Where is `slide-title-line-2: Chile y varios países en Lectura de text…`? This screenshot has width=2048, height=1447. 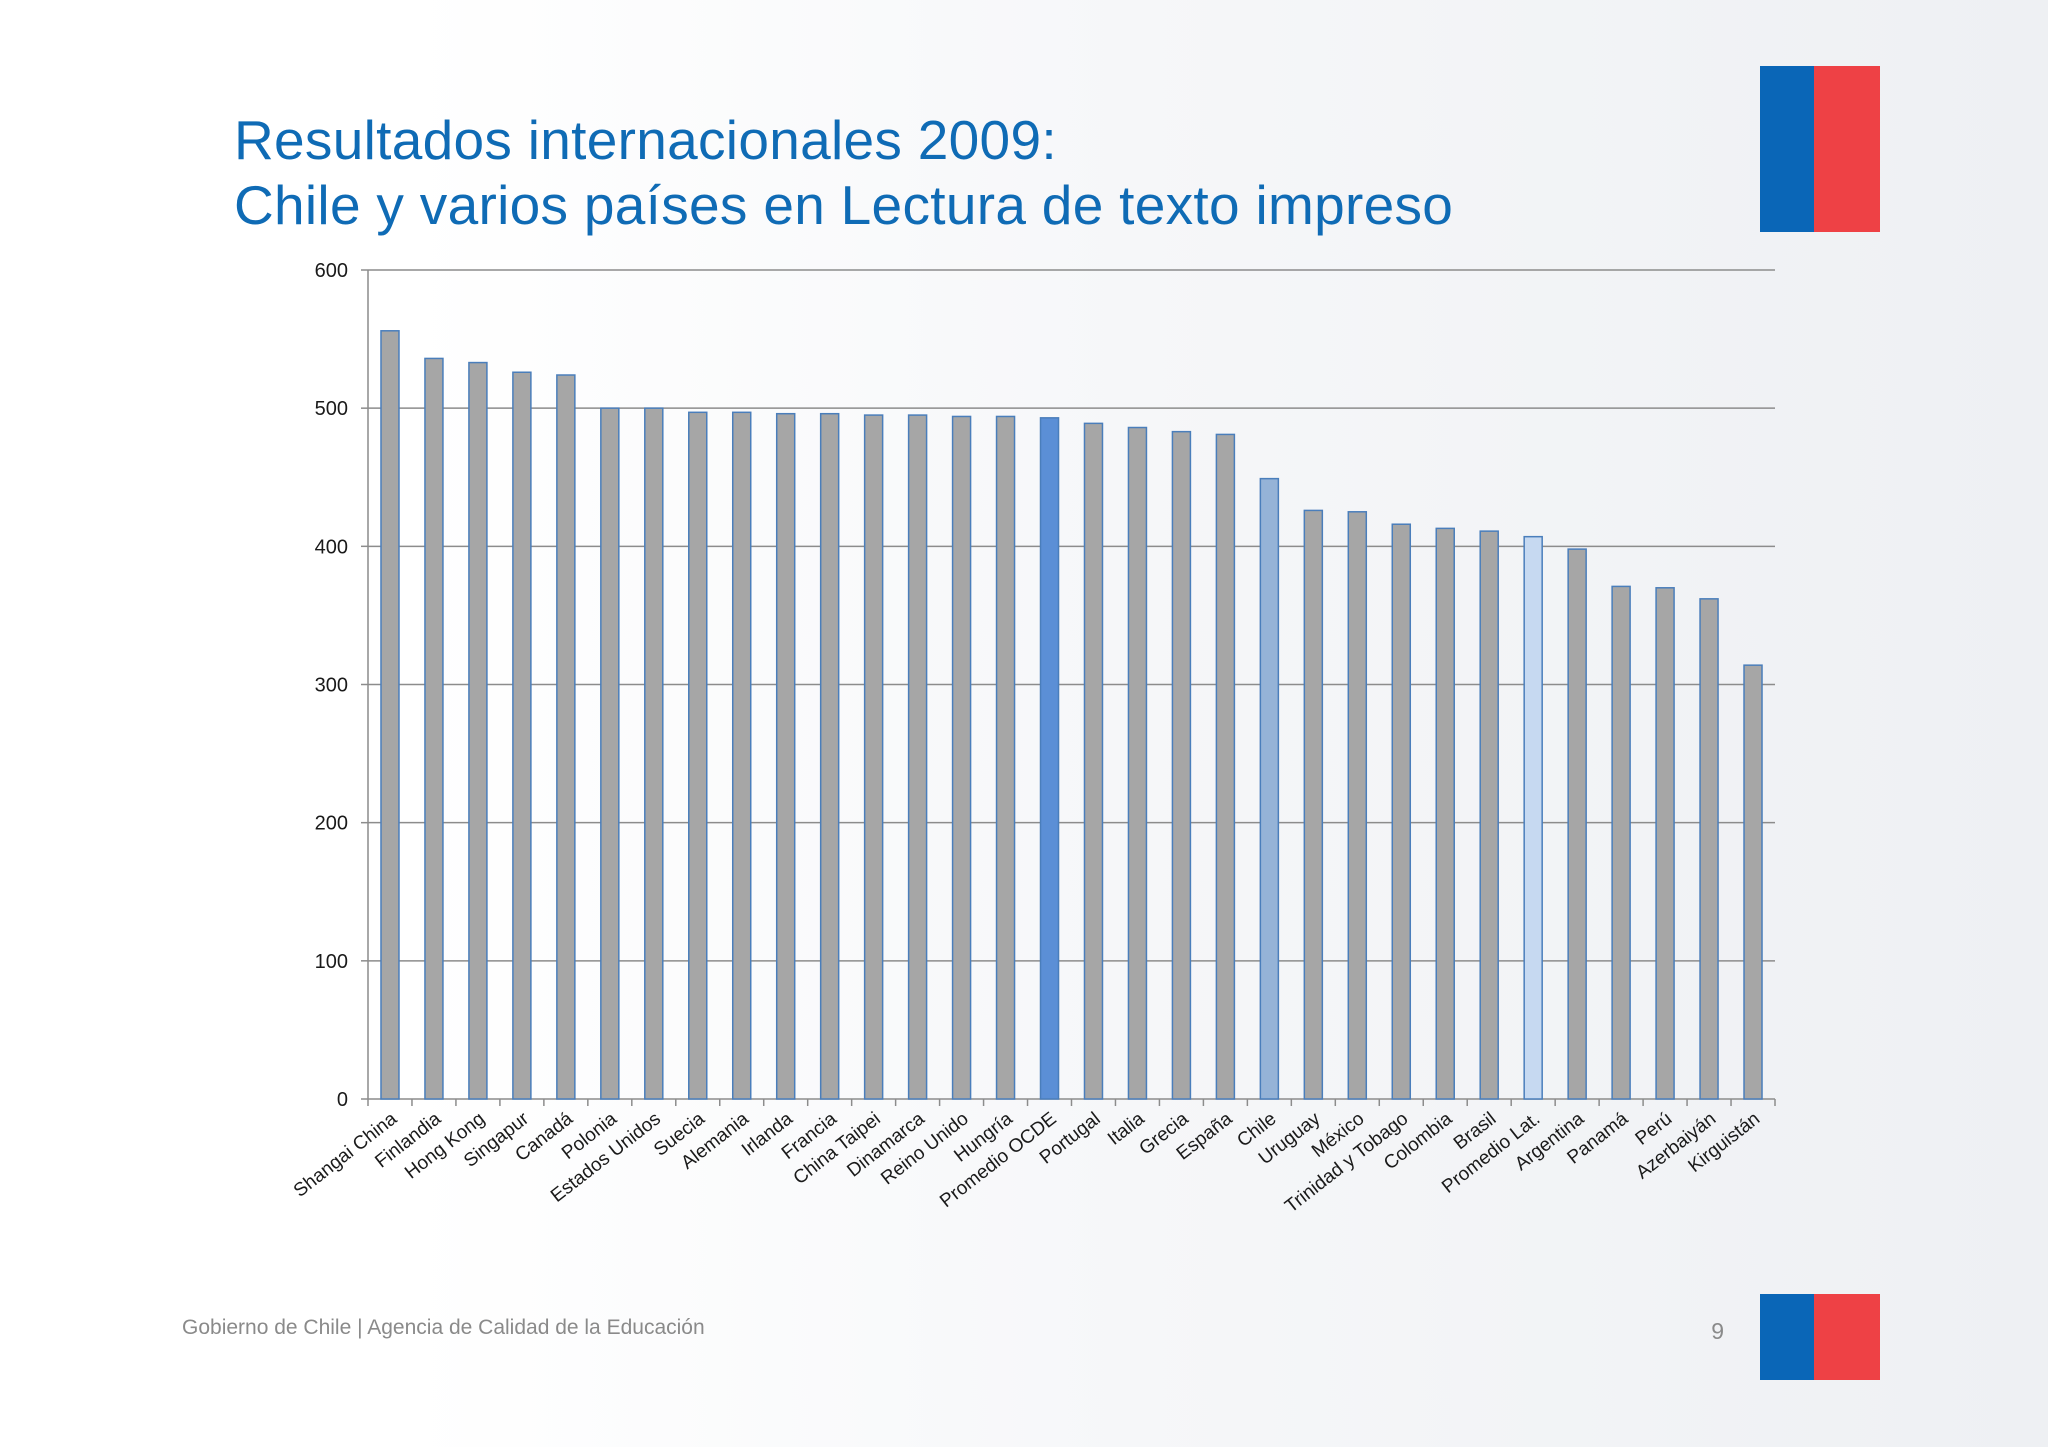 slide-title-line-2: Chile y varios países en Lectura de text… is located at coordinates (844, 205).